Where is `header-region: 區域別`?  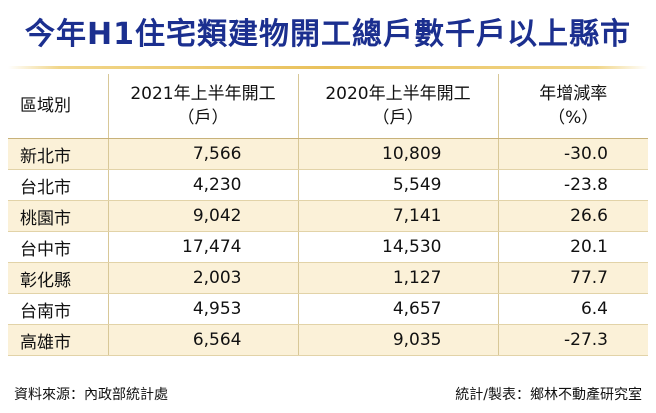 header-region: 區域別 is located at coordinates (58, 106).